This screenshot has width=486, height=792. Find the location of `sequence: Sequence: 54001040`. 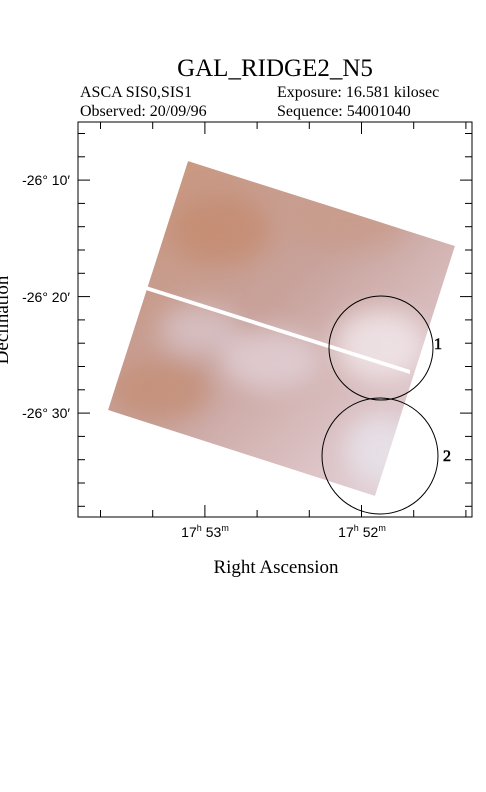

sequence: Sequence: 54001040 is located at coordinates (344, 111).